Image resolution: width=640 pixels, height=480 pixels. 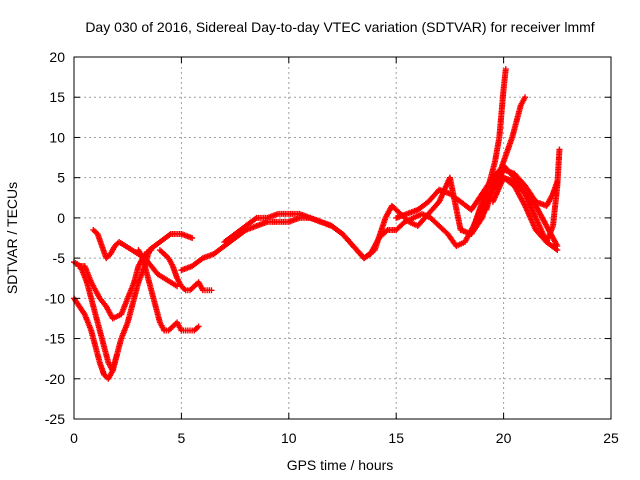 I want to click on x-tick-label: 25, so click(x=611, y=438).